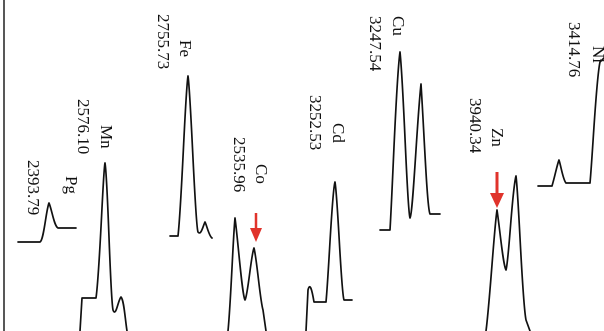 Image resolution: width=604 pixels, height=331 pixels. I want to click on trace-ni, so click(570, 122).